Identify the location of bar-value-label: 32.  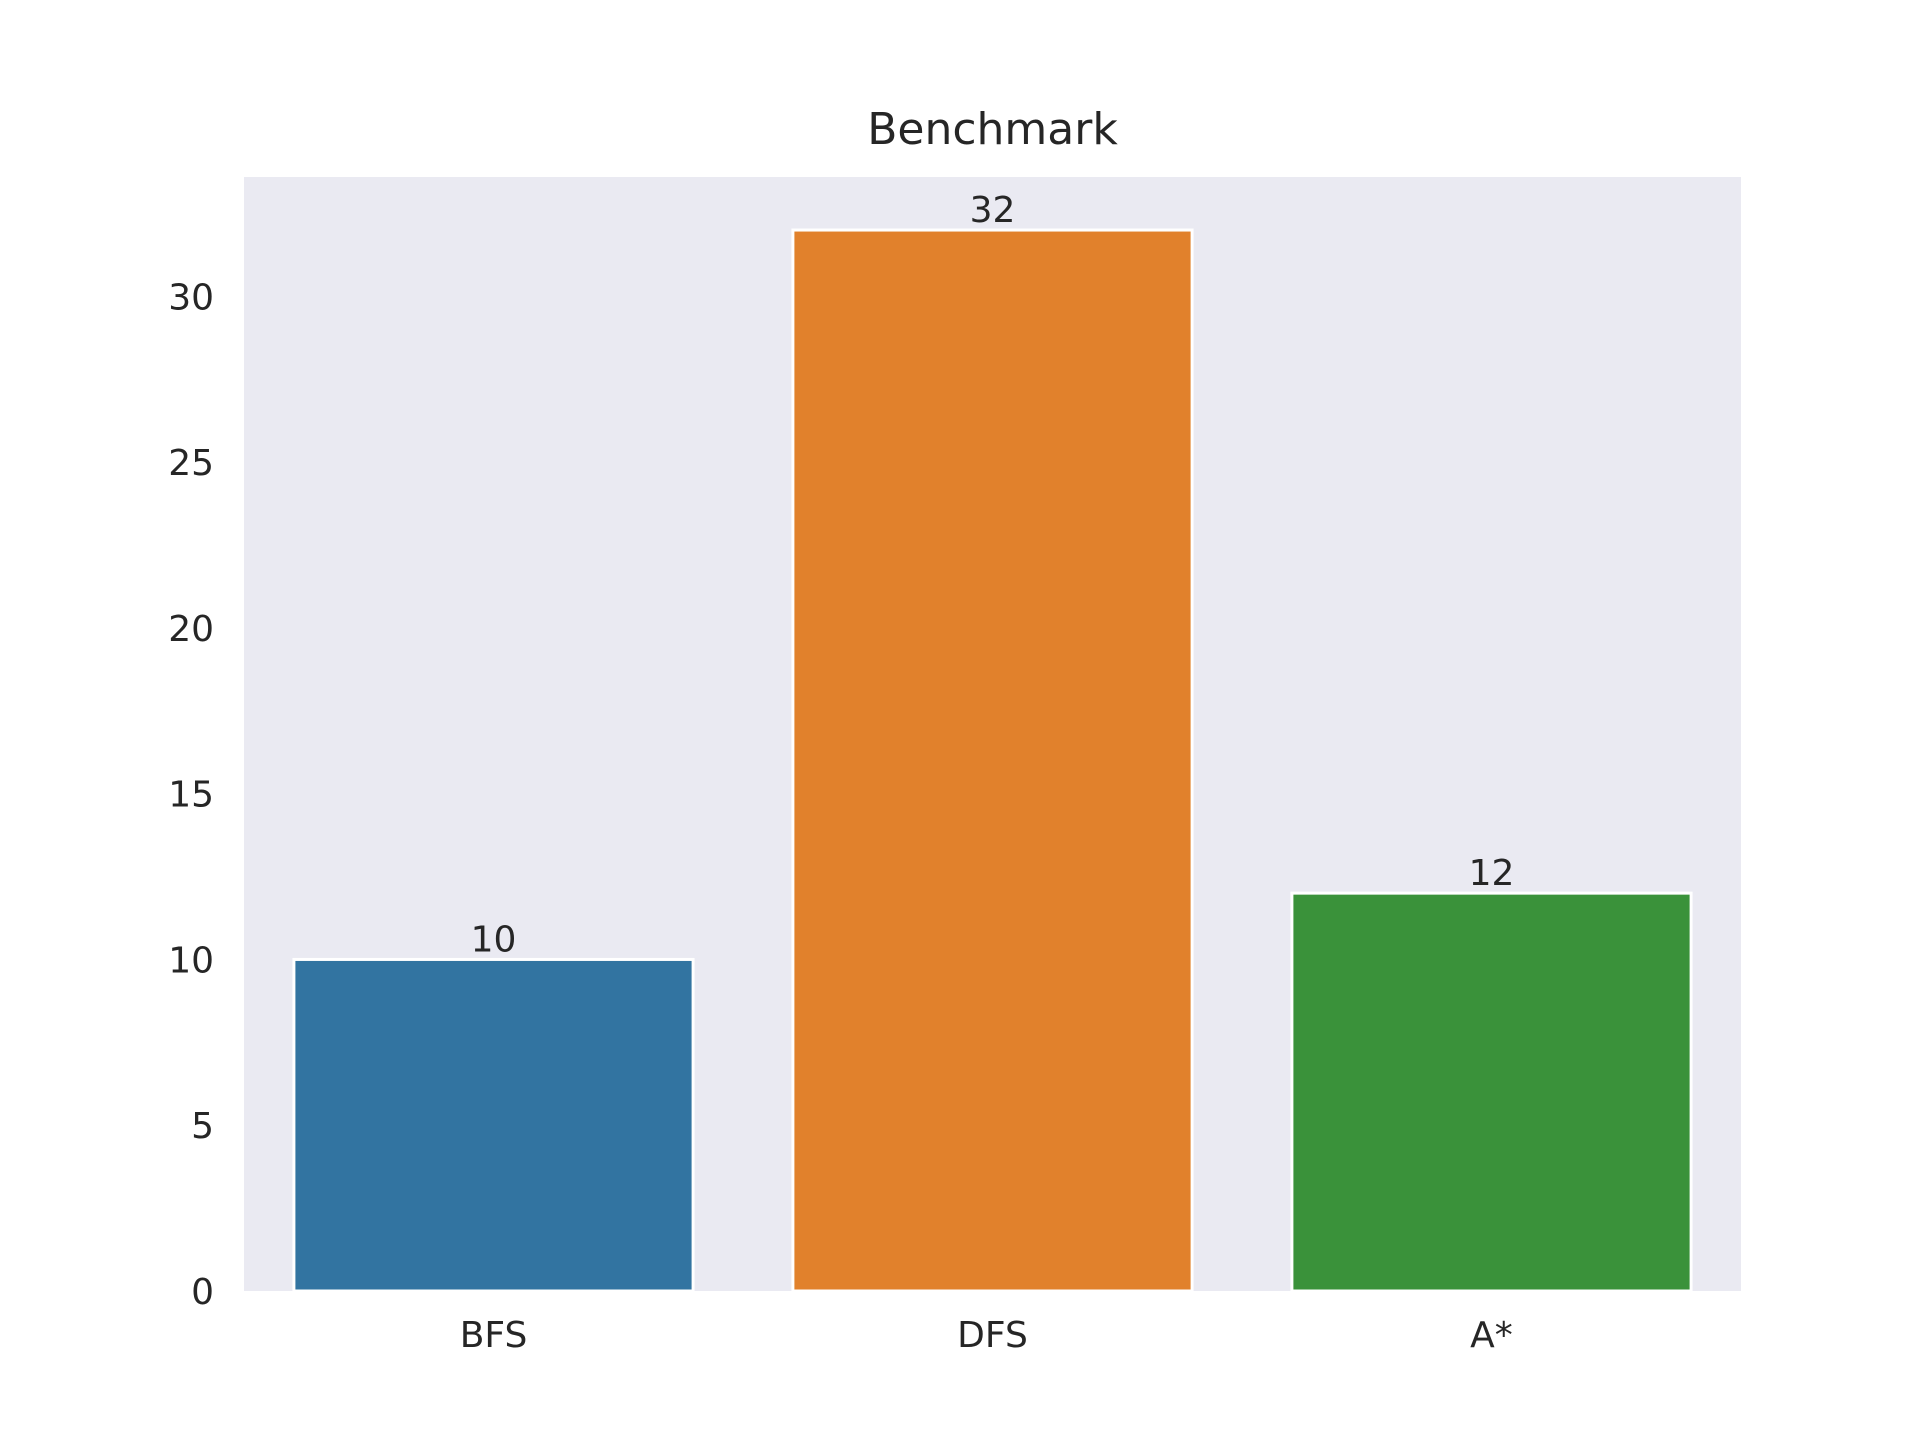
(993, 210).